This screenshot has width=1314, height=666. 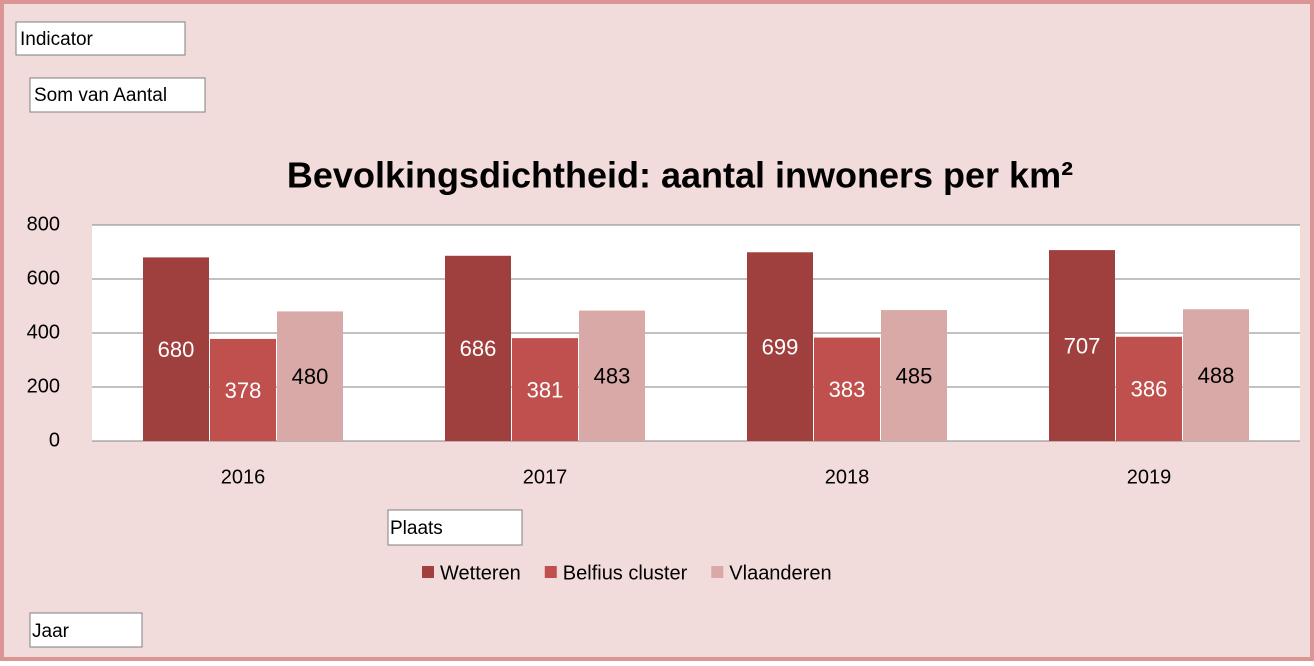 I want to click on data-label: 483, so click(x=612, y=376).